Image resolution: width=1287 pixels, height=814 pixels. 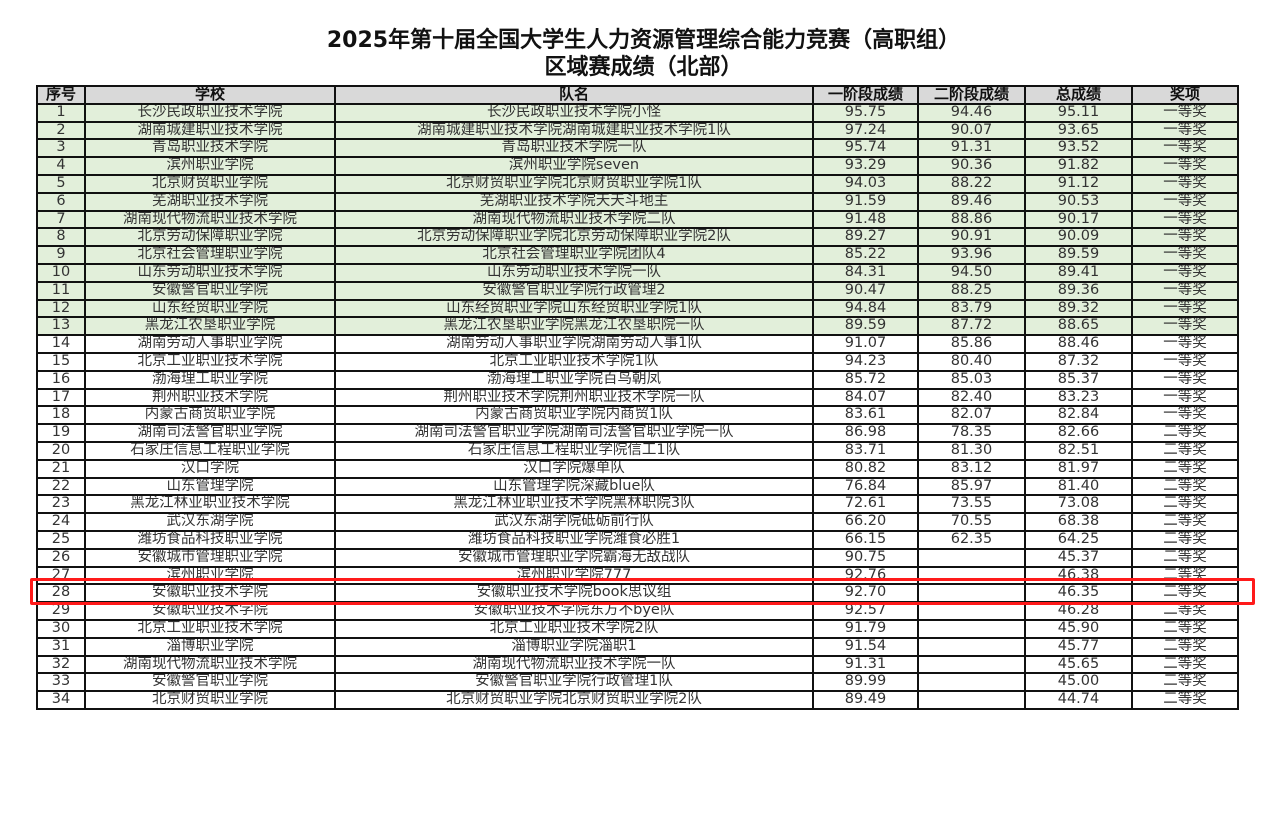 I want to click on table-row: 31 淄博职业学院 淄博职业学院淄职1 91.54 45.77 二等奖, so click(x=637, y=646).